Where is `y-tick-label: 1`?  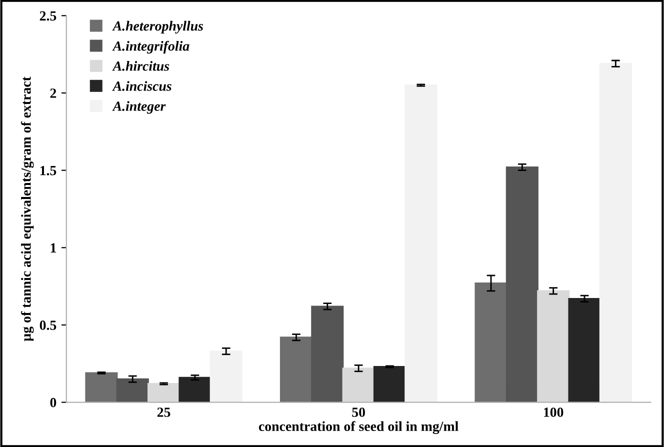
y-tick-label: 1 is located at coordinates (53, 247).